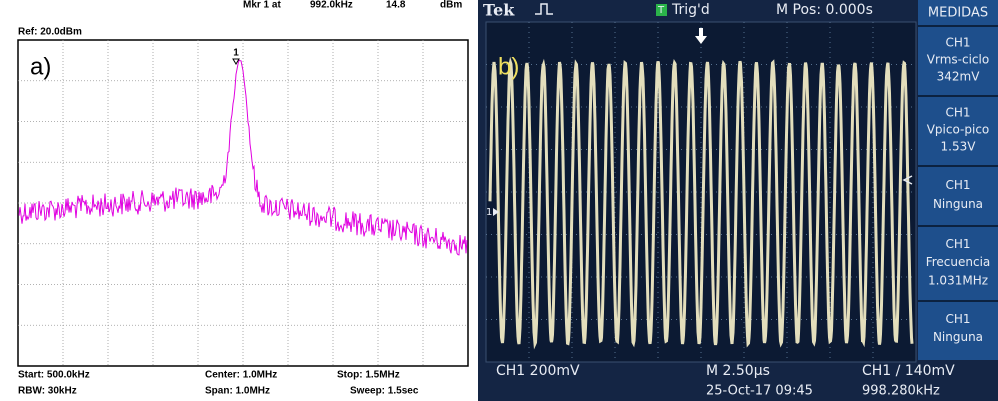 The height and width of the screenshot is (401, 998). I want to click on footer-span: Span: 1.0MHz, so click(237, 391).